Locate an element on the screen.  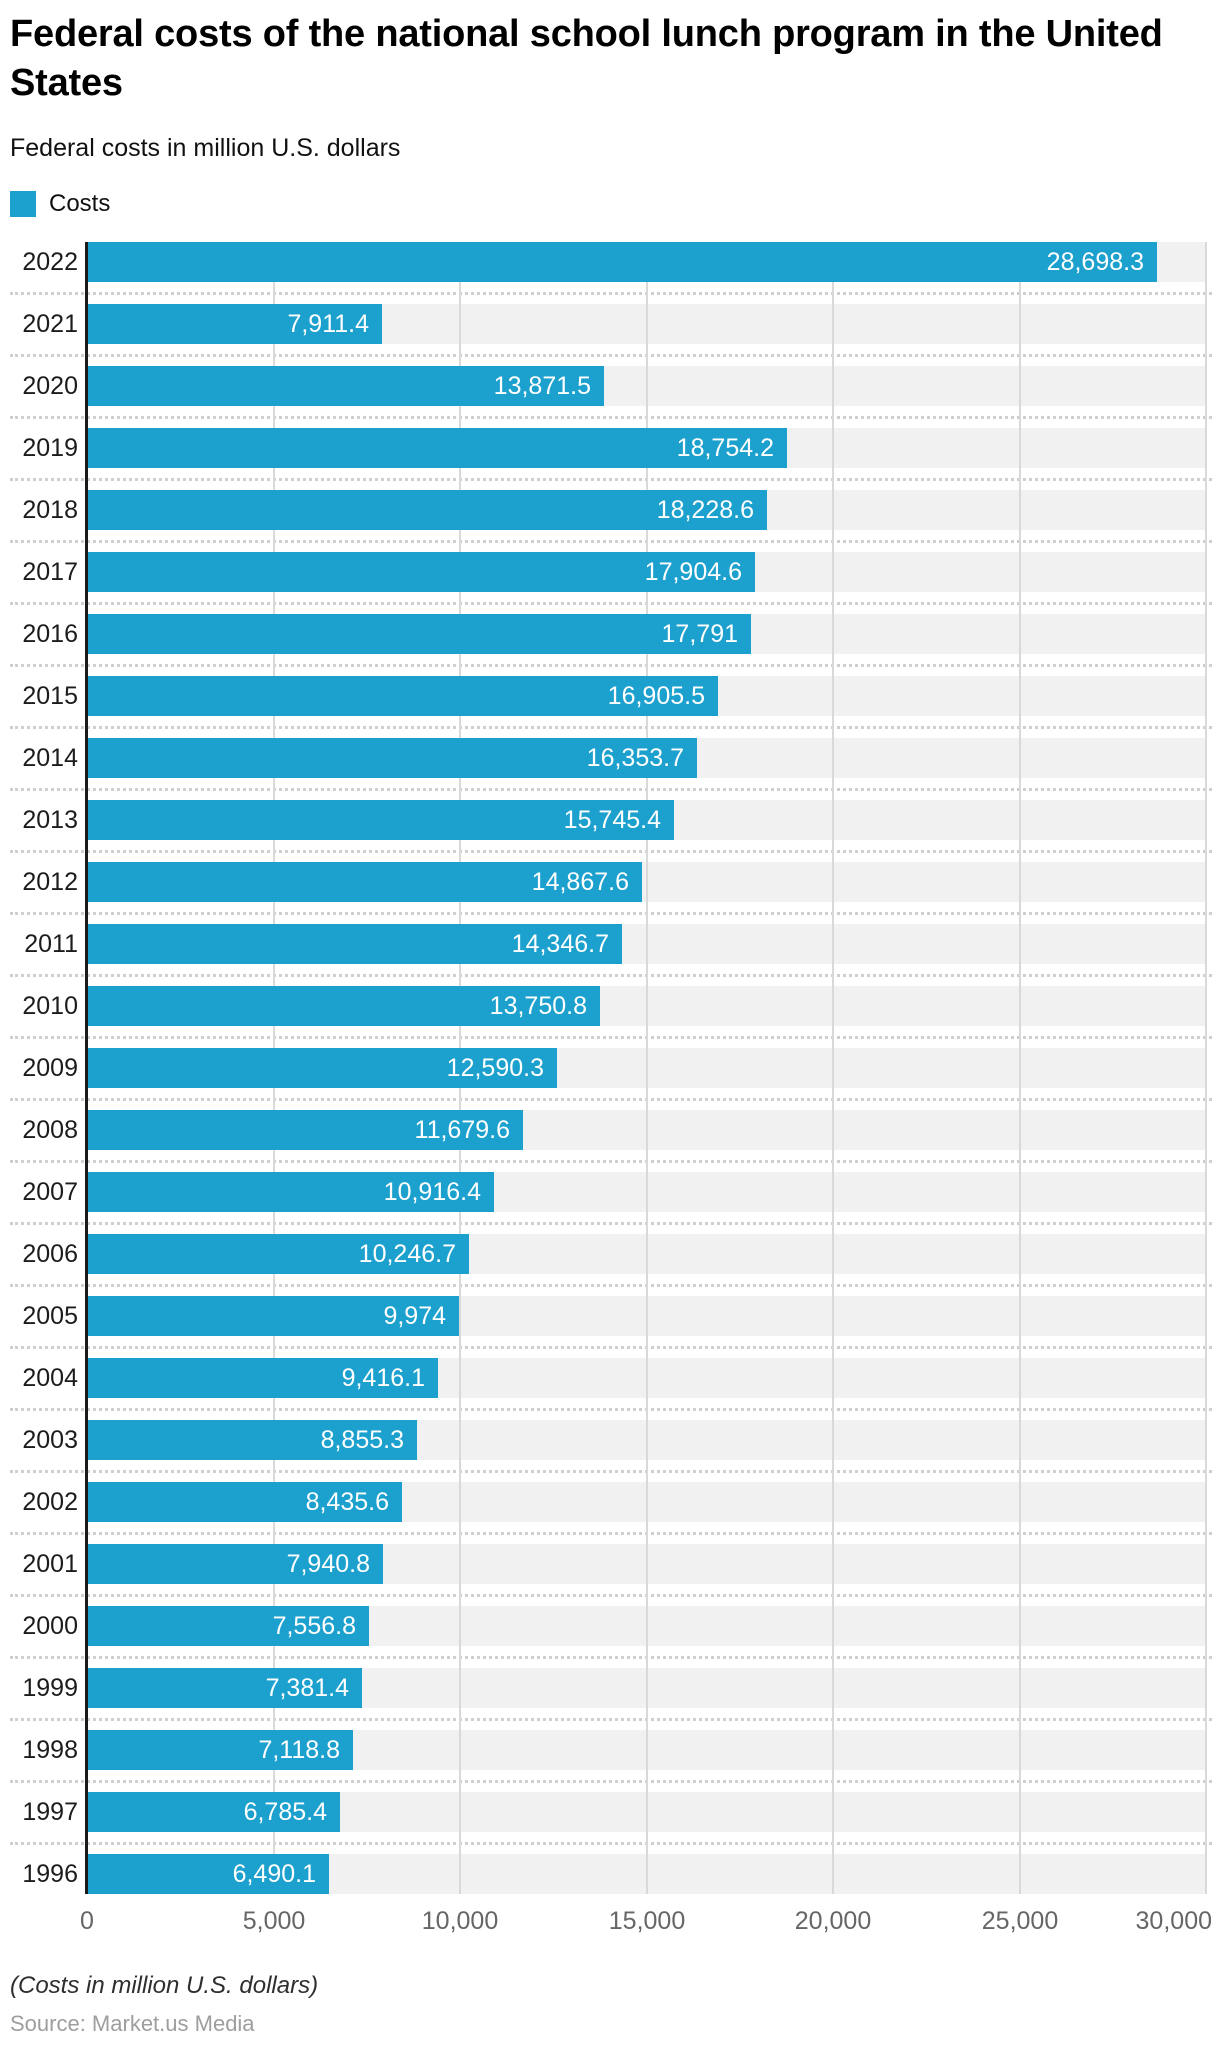
value-label: 6,785.4 is located at coordinates (285, 1812).